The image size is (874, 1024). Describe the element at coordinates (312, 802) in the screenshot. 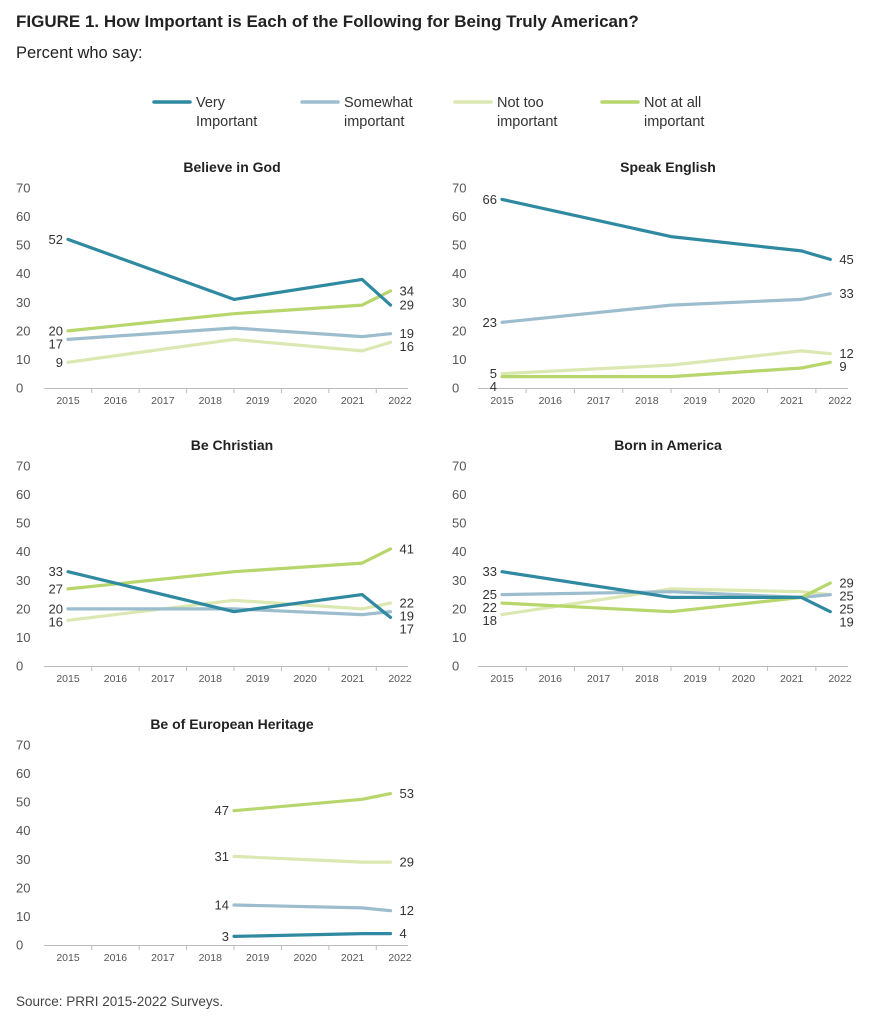

I see `be-of-european-heritage-line-not-at-all-important` at that location.